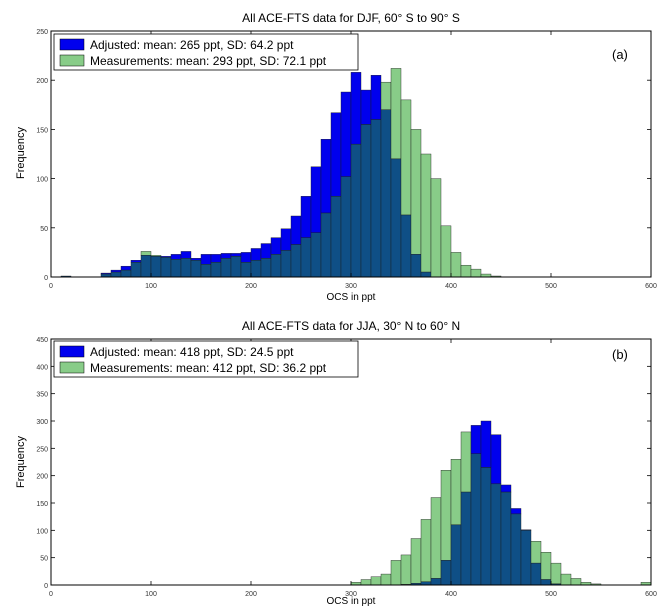 This screenshot has width=664, height=608. I want to click on y-tick-label-b-150: 150, so click(42, 504).